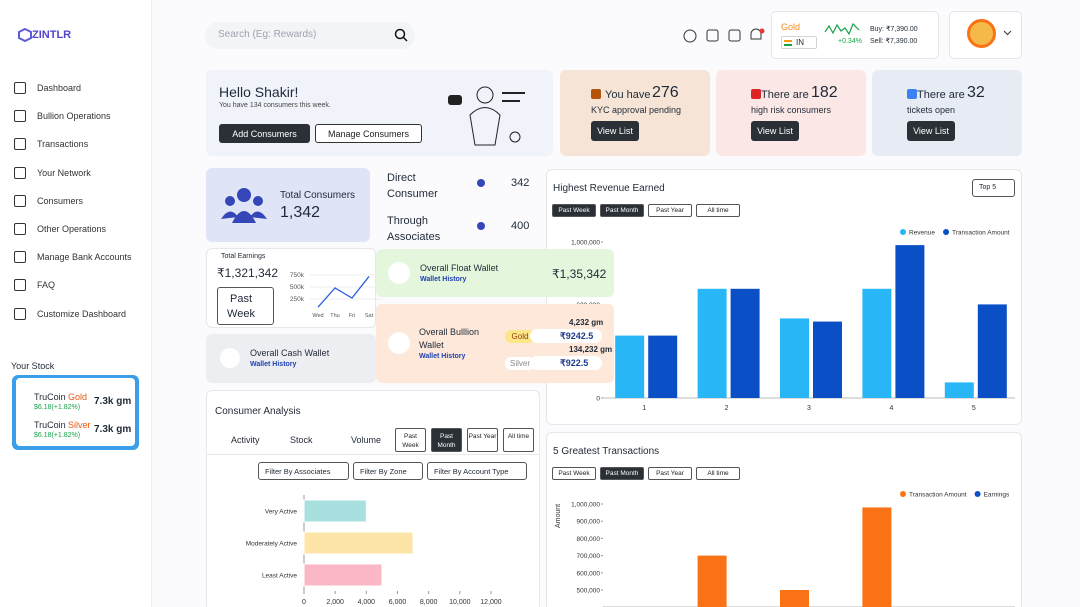 The image size is (1080, 607). Describe the element at coordinates (78, 397) in the screenshot. I see `stock-metal: Gold` at that location.